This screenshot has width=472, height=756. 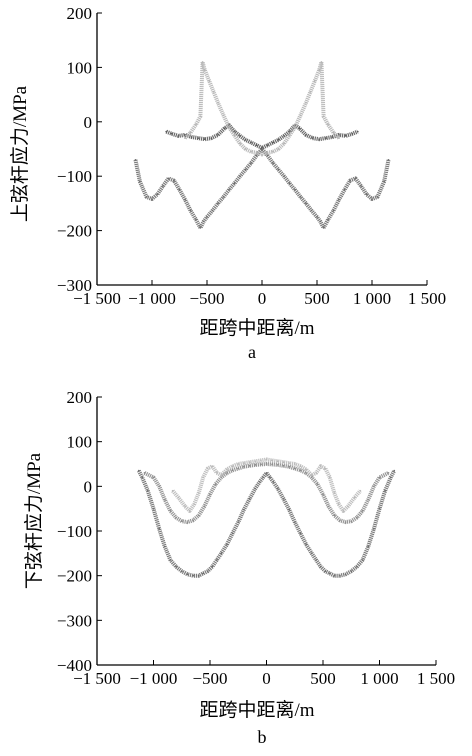 What do you see at coordinates (80, 442) in the screenshot?
I see `y-tick-label: 100` at bounding box center [80, 442].